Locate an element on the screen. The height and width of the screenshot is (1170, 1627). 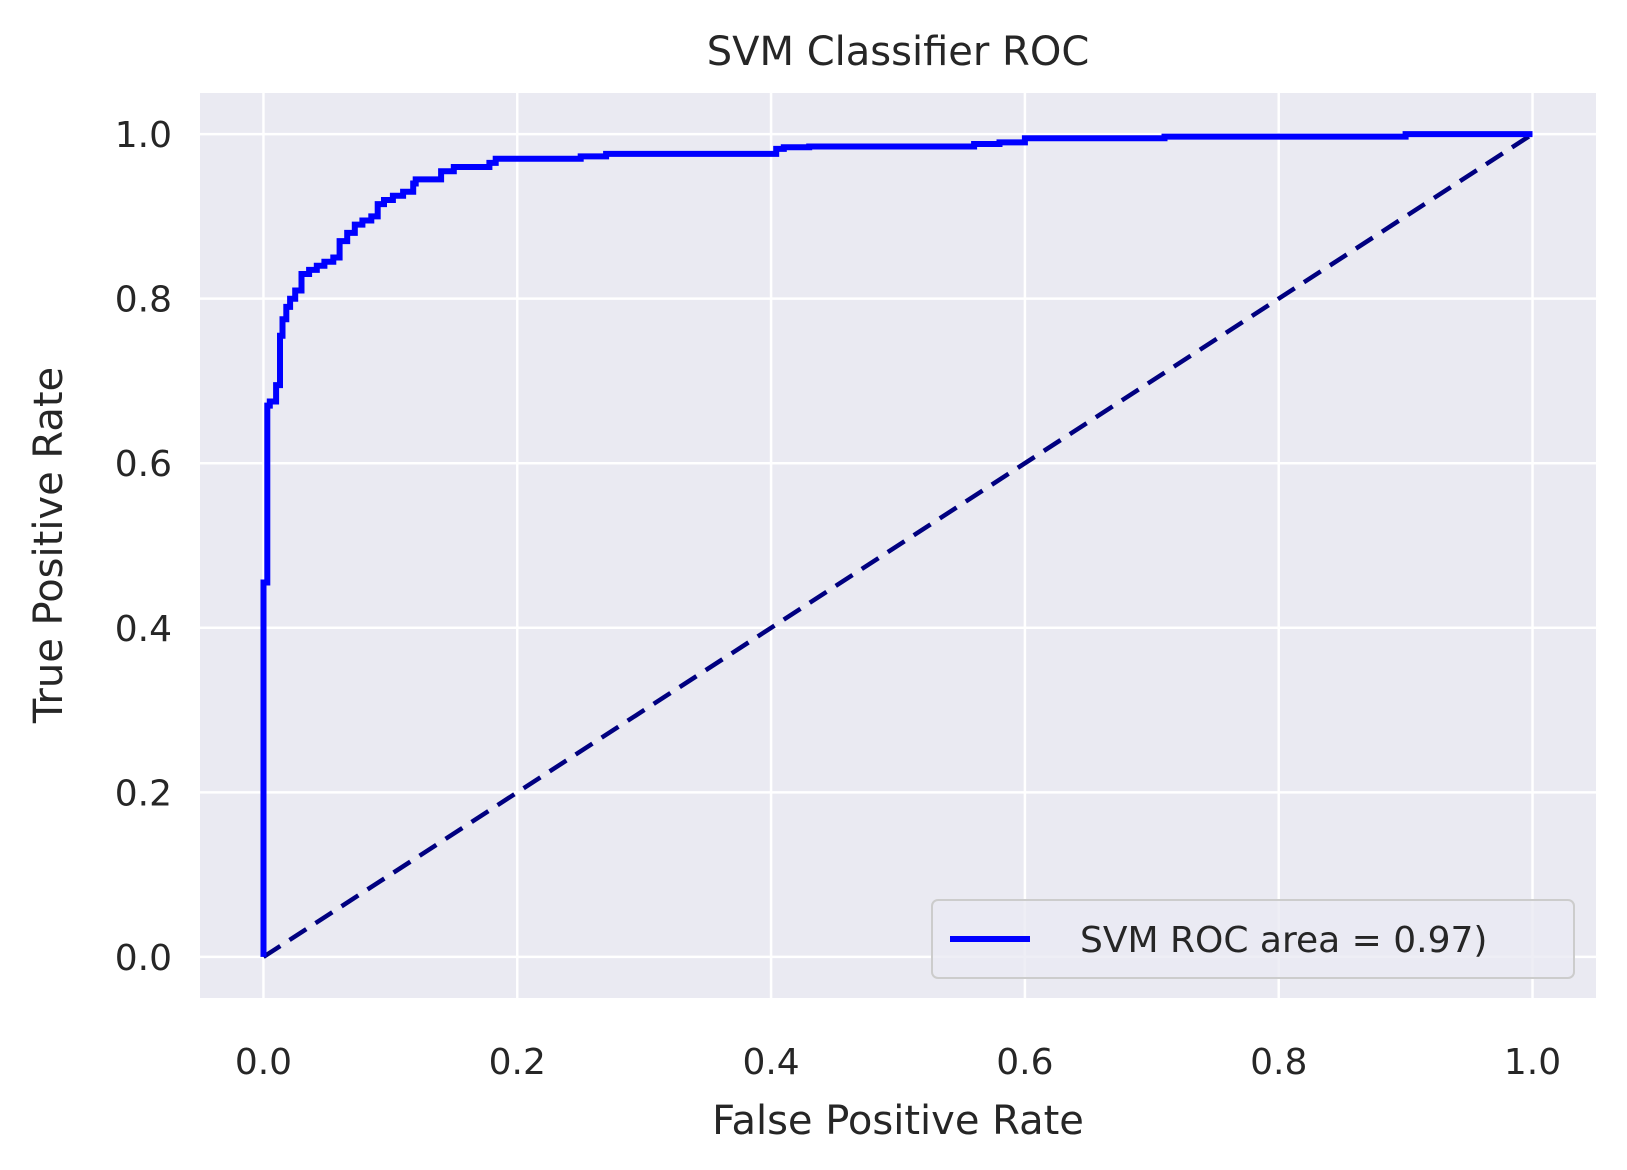
y-tick-label: 0.0 is located at coordinates (143, 958).